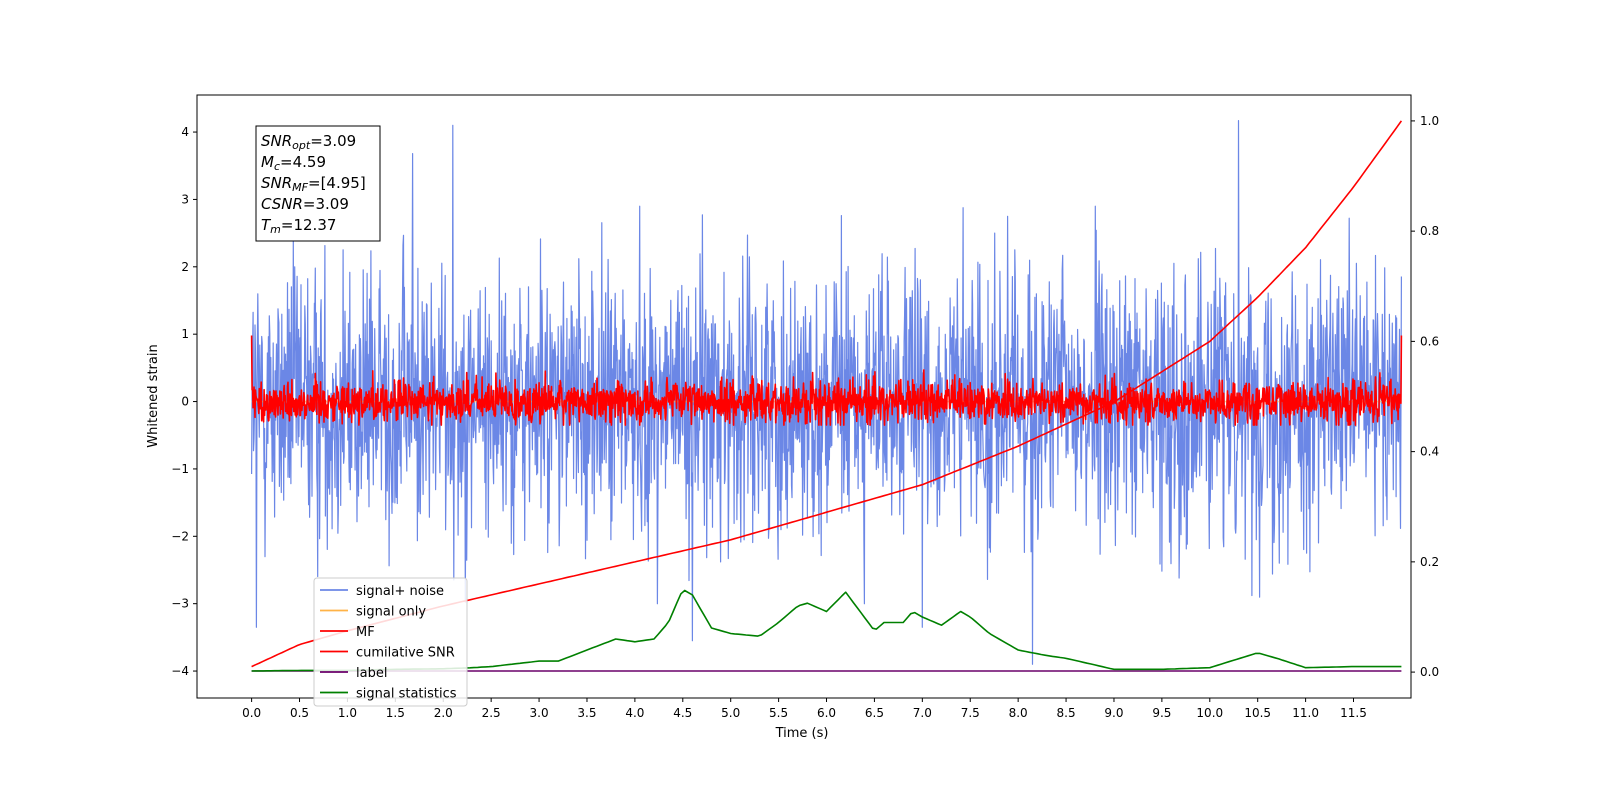 The width and height of the screenshot is (1600, 800). I want to click on legend-label: signal statistics, so click(406, 694).